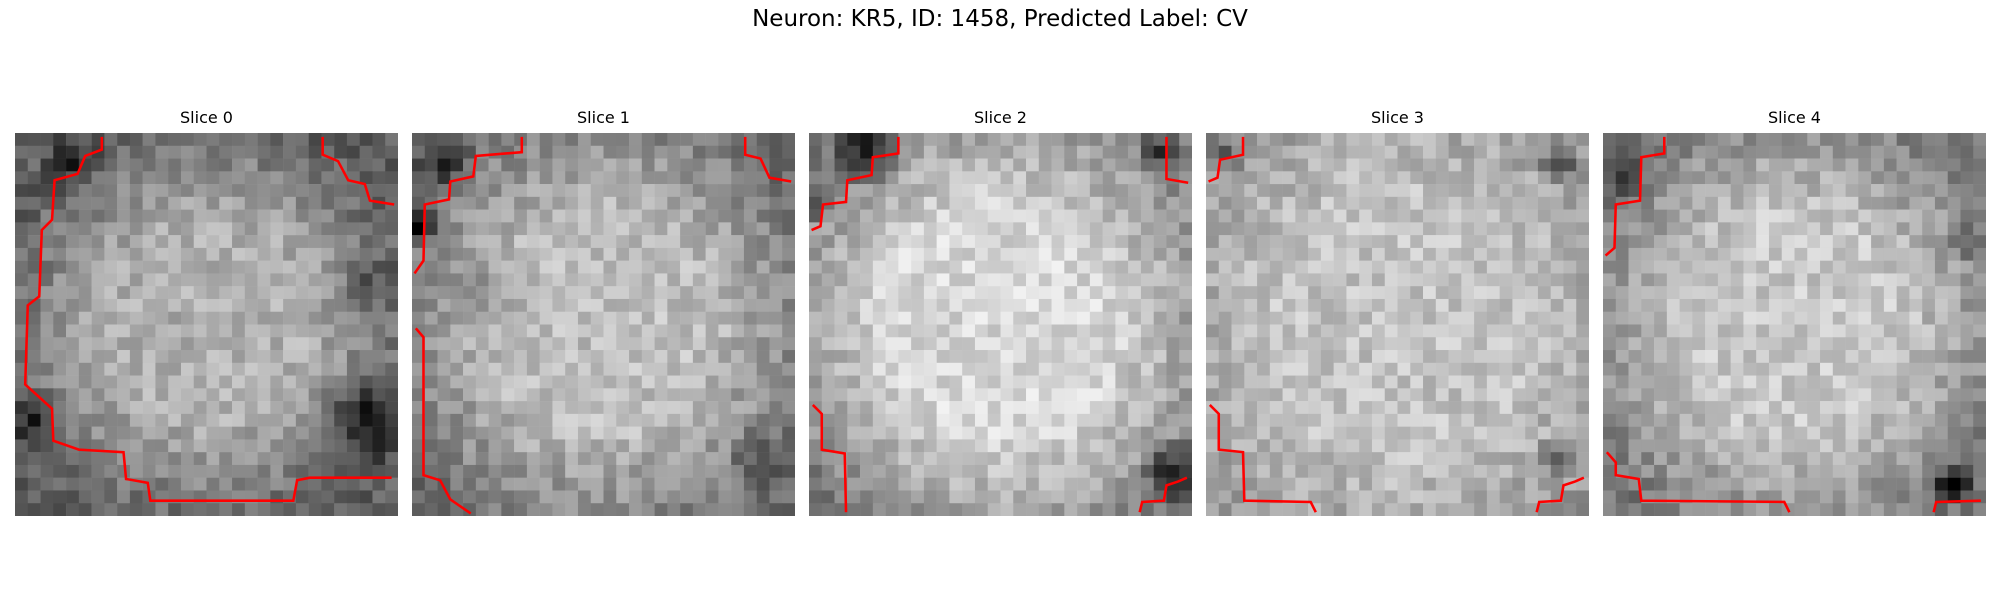  Describe the element at coordinates (603, 117) in the screenshot. I see `slice-title-1: Slice 1` at that location.